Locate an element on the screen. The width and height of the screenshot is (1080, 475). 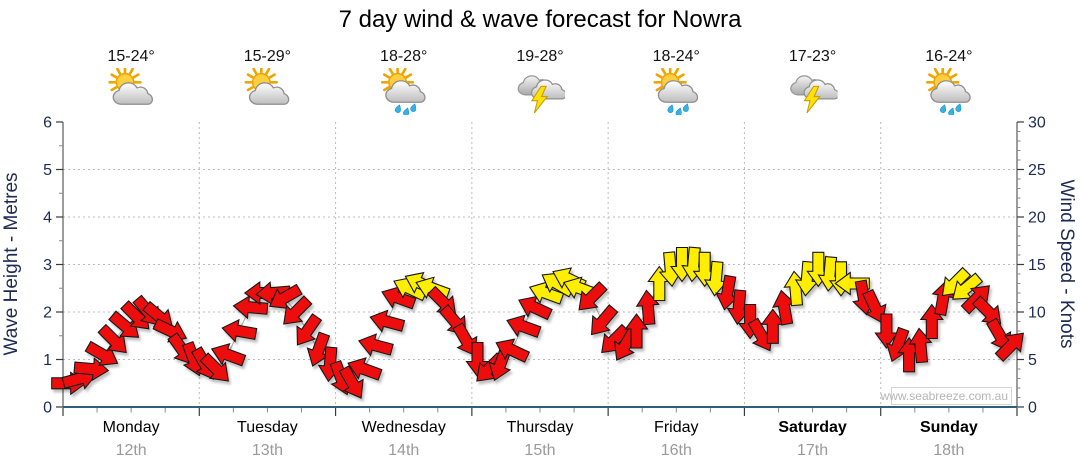
right-tick-label: 15 is located at coordinates (1037, 265).